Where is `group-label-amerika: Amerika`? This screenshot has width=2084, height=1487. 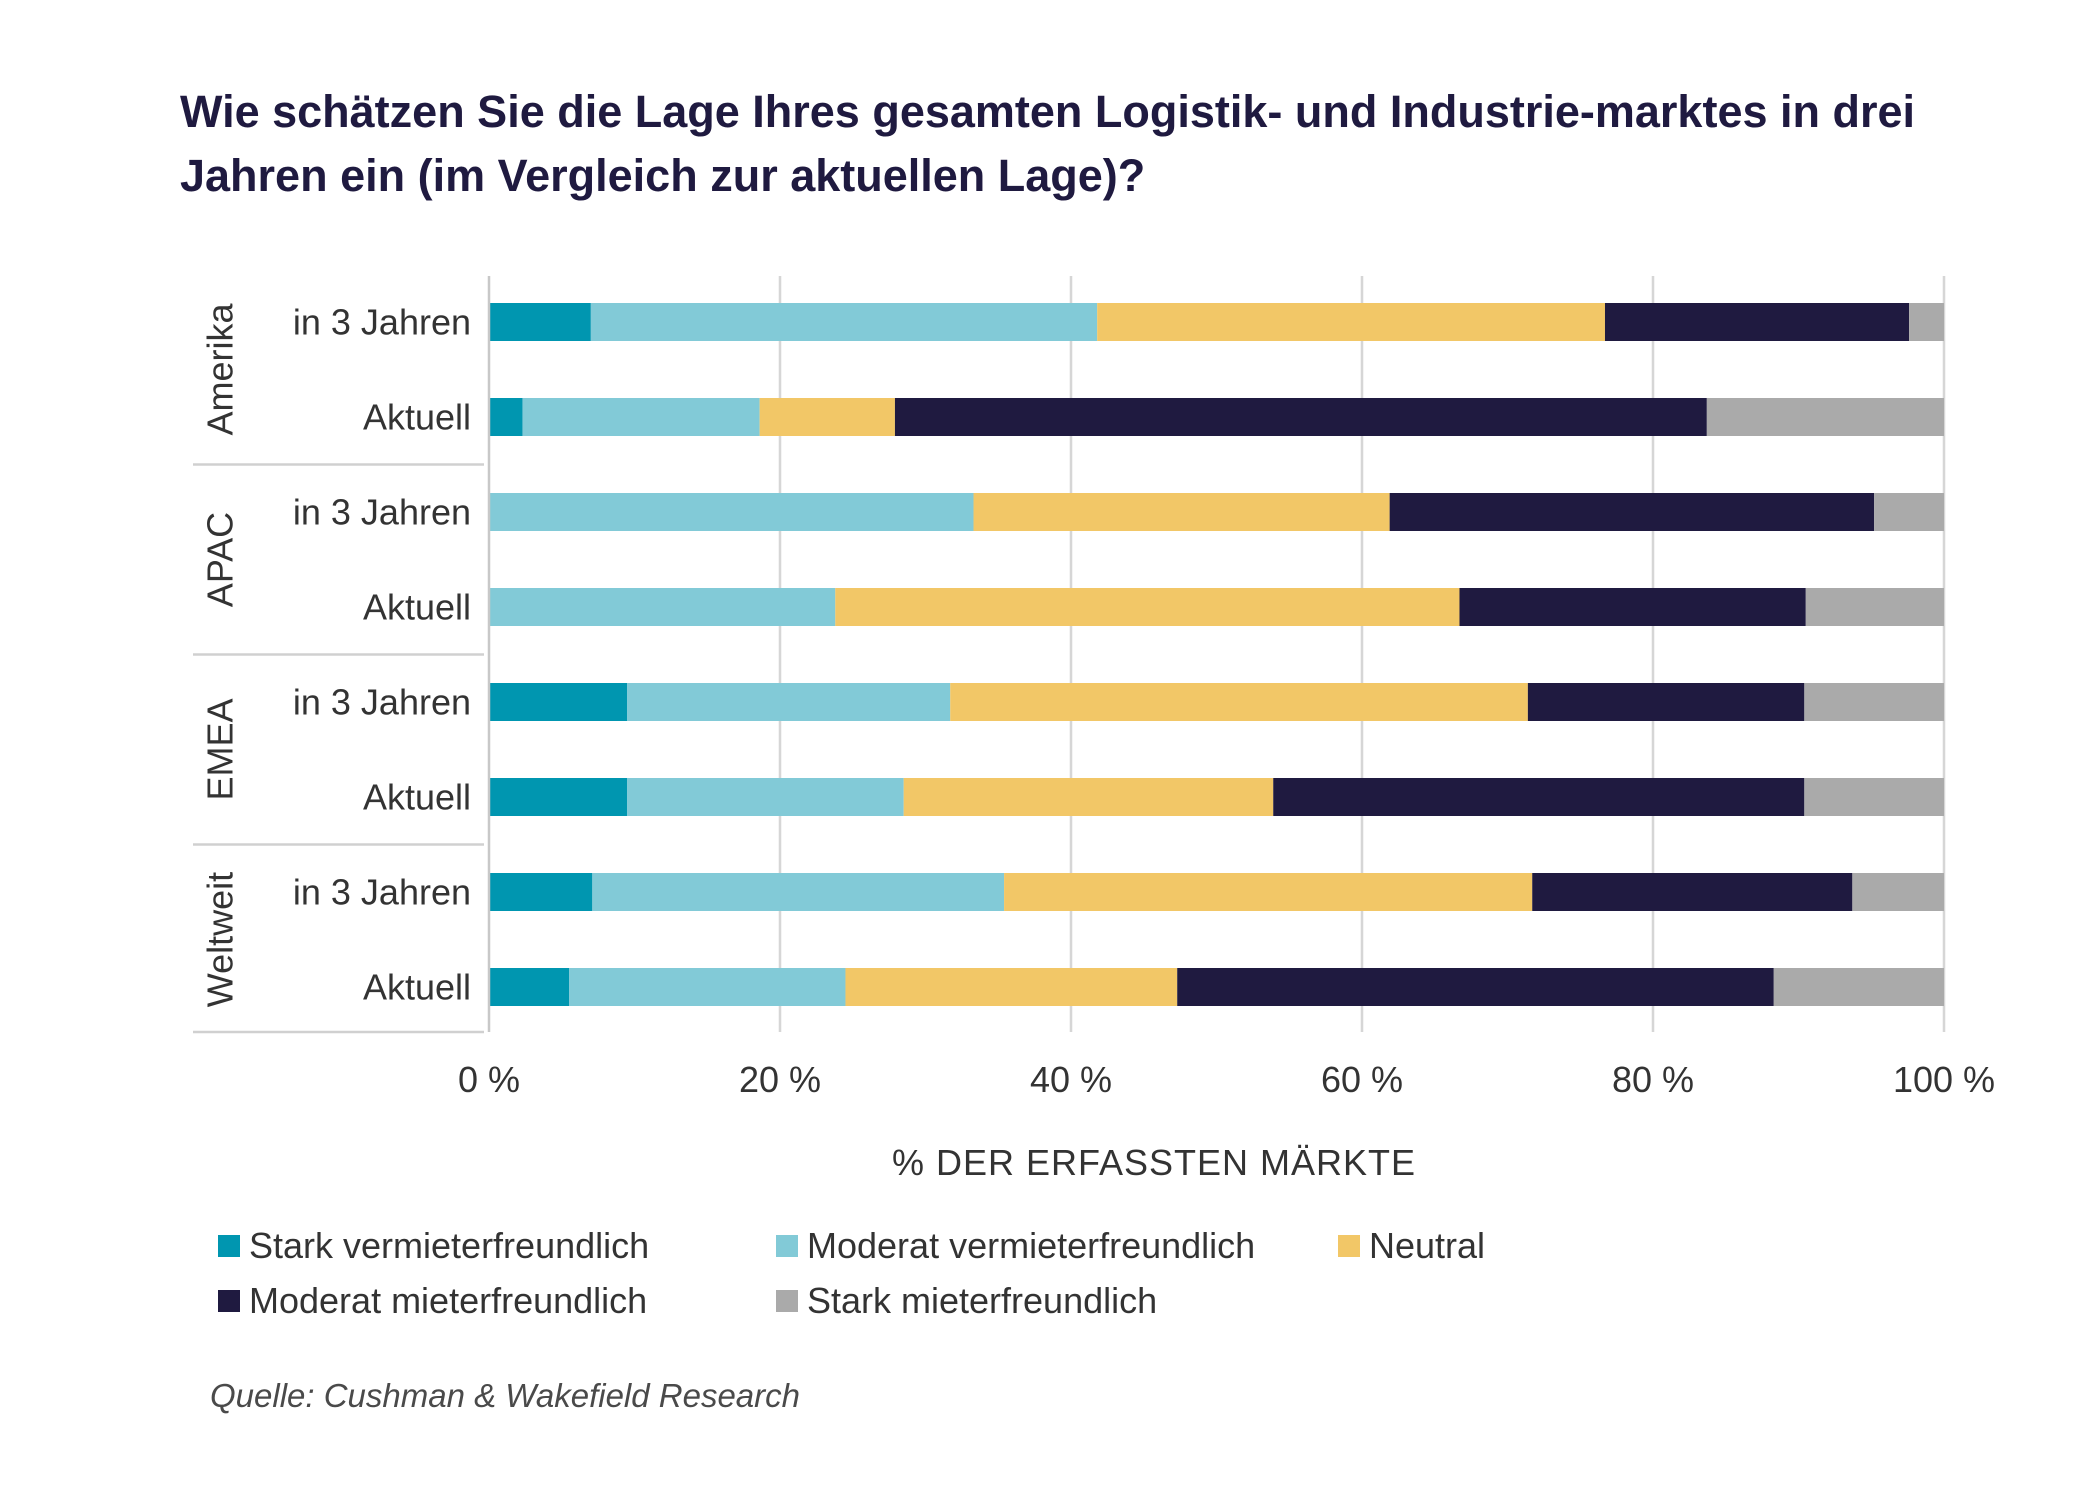
group-label-amerika: Amerika is located at coordinates (220, 369).